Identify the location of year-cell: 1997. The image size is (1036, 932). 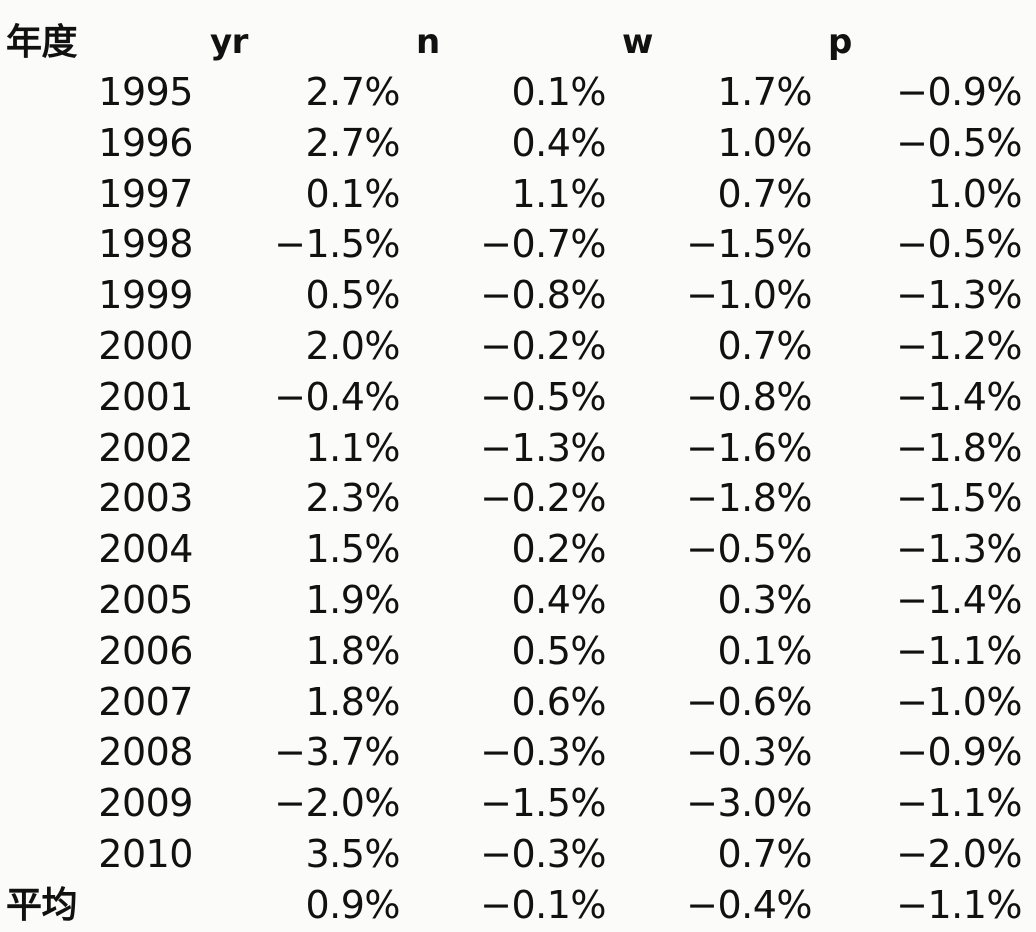
(145, 193).